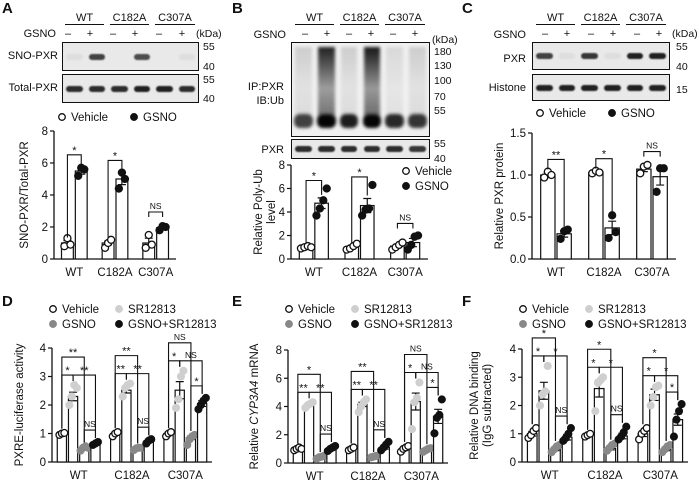 This screenshot has width=699, height=481. I want to click on x-tick-label: C307A, so click(185, 475).